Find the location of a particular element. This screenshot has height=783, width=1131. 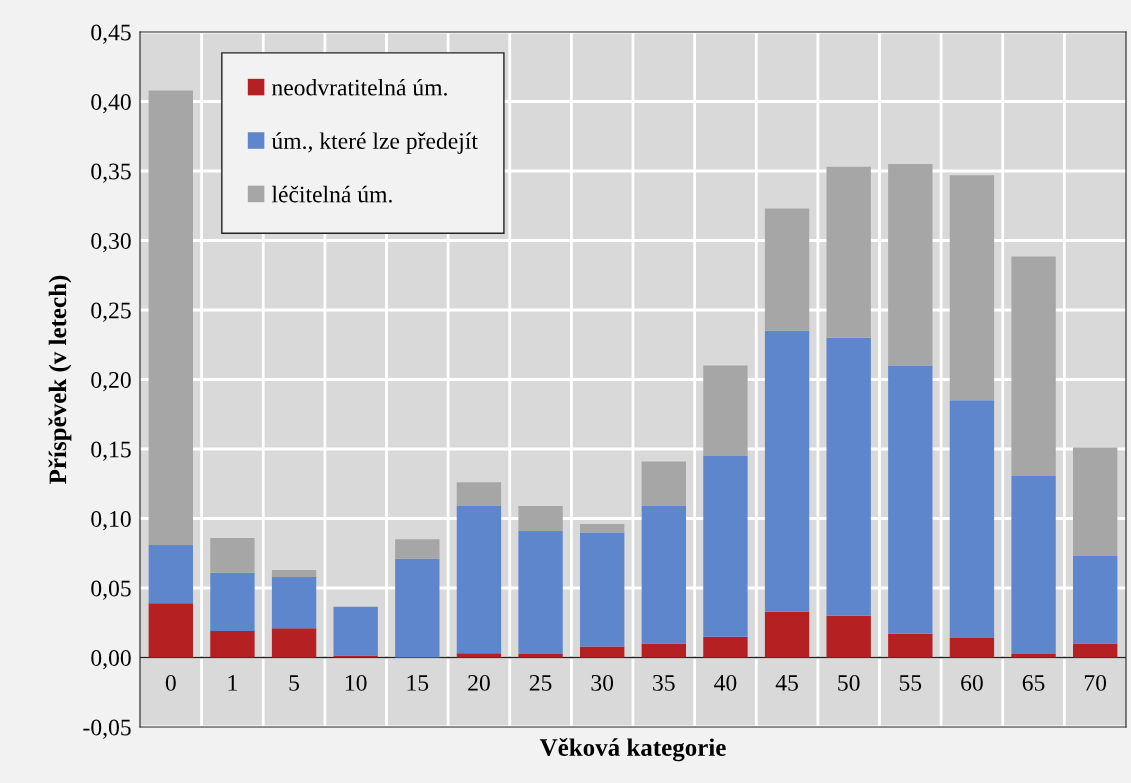

x-tick-label: 20 is located at coordinates (479, 682).